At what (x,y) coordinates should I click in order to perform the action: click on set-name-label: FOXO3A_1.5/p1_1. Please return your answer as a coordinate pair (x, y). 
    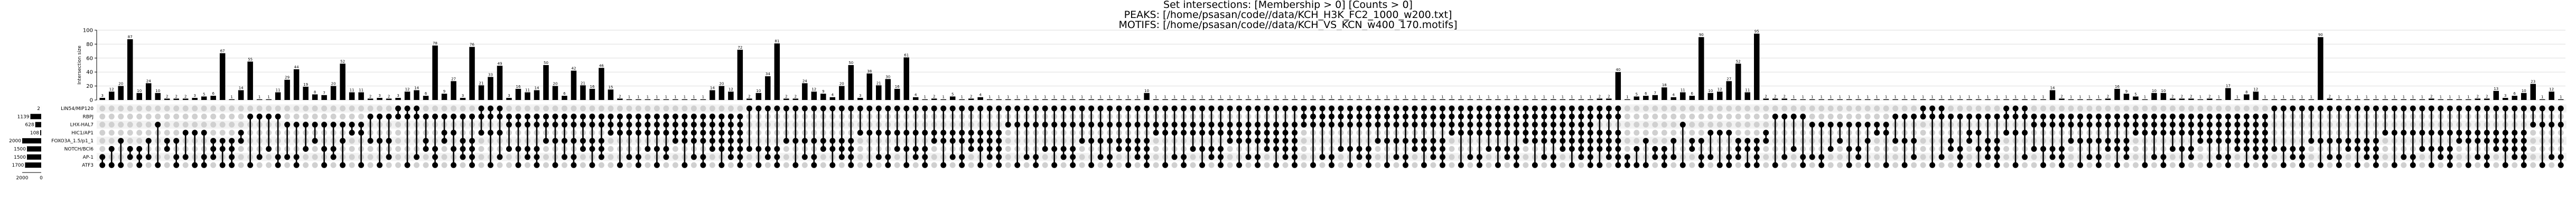
    Looking at the image, I should click on (72, 141).